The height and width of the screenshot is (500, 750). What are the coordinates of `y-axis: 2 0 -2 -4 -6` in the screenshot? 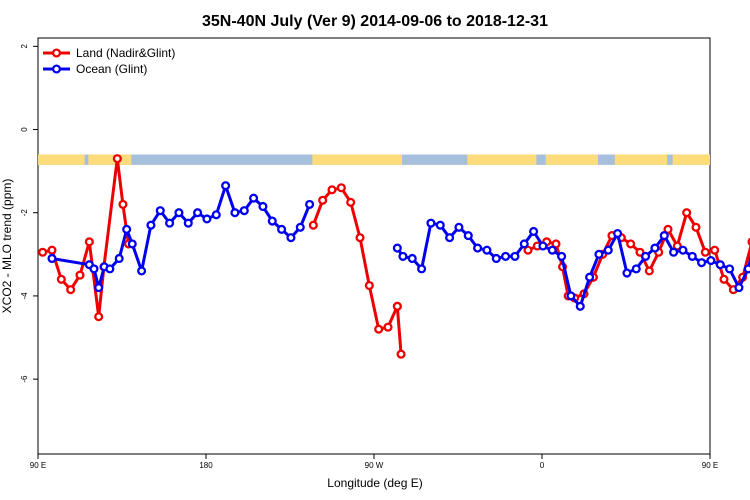 It's located at (29, 213).